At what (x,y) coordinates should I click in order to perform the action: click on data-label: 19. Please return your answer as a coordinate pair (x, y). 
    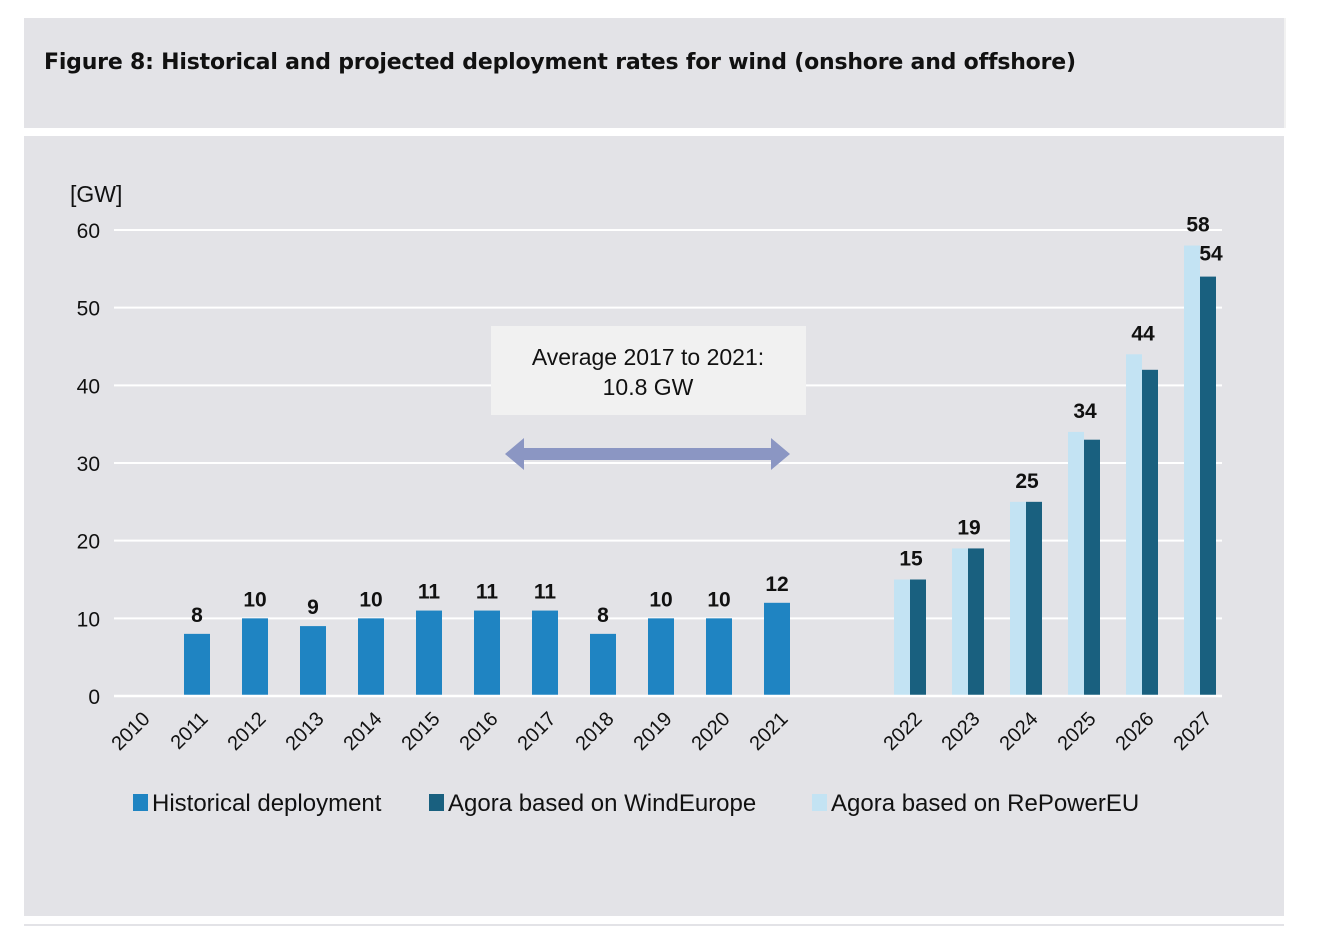
    Looking at the image, I should click on (968, 527).